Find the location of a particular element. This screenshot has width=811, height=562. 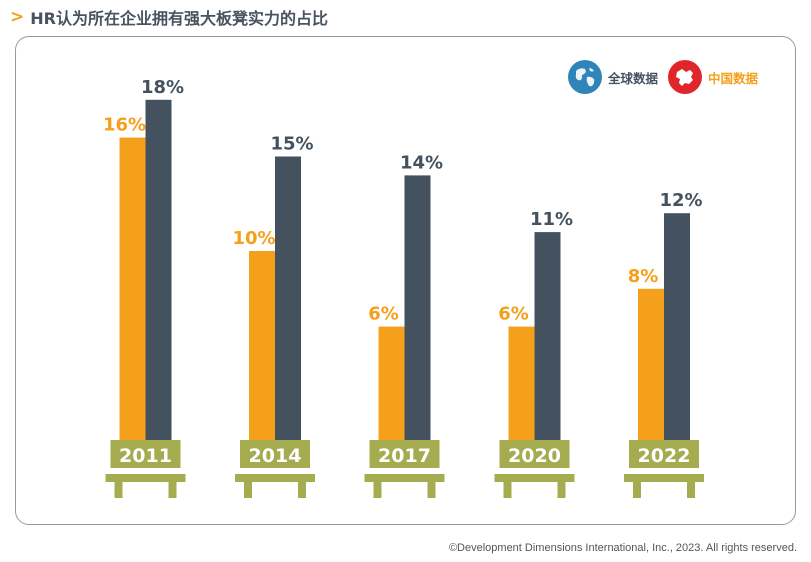

category-label-2020: 2020 is located at coordinates (534, 456).